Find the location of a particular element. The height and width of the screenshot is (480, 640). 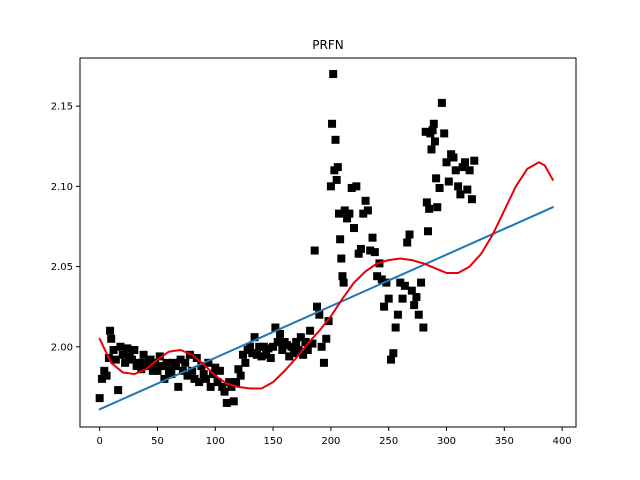

x-tick-label: 350 is located at coordinates (504, 441).